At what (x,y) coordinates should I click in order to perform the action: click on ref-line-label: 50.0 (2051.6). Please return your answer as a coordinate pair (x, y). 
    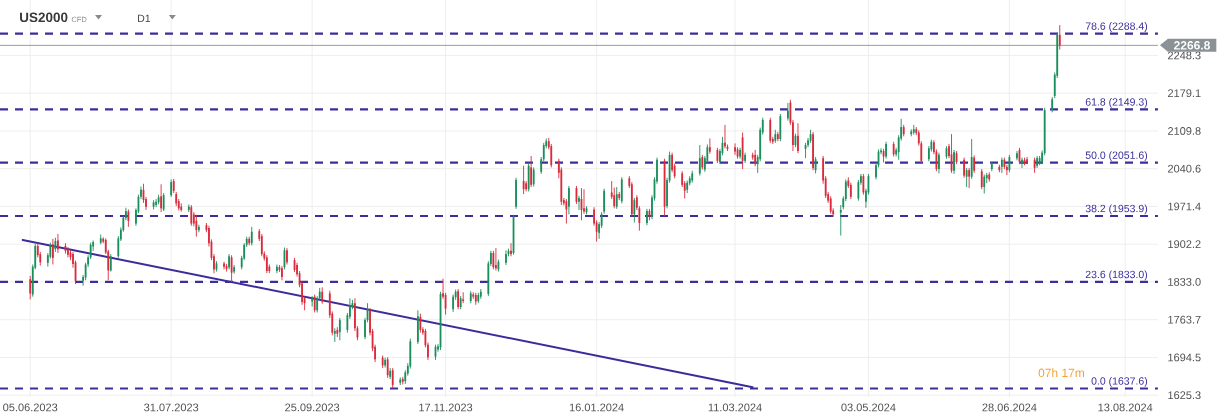
    Looking at the image, I should click on (1116, 156).